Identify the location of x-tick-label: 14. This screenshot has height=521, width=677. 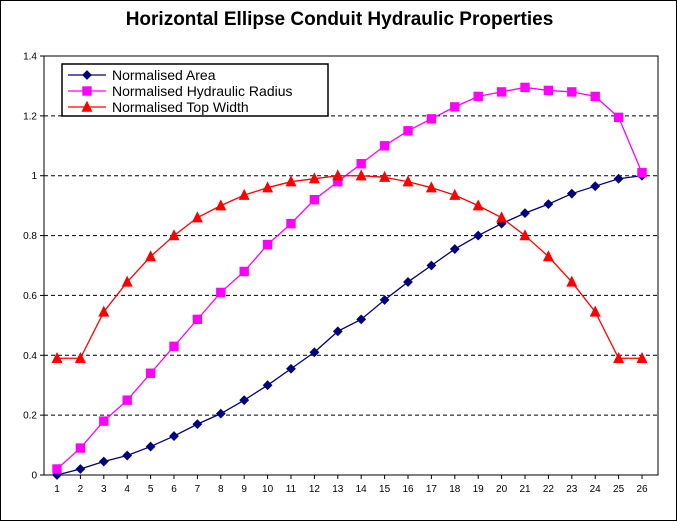
(362, 489).